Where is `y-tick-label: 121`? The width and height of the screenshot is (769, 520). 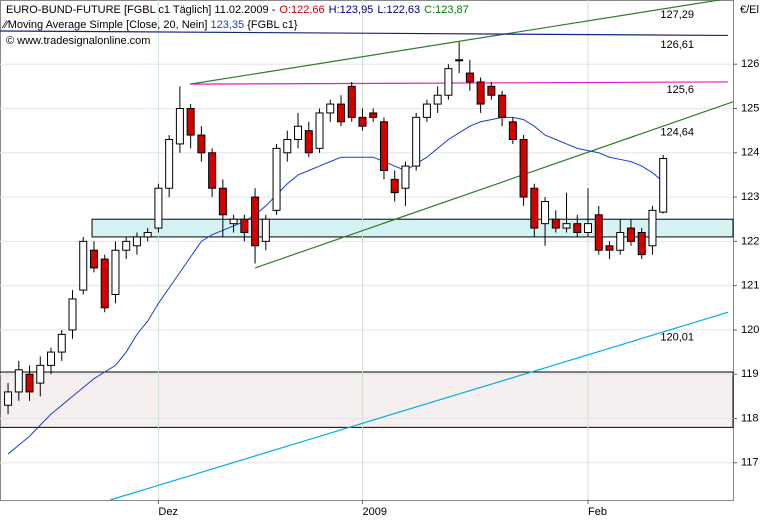
y-tick-label: 121 is located at coordinates (750, 286).